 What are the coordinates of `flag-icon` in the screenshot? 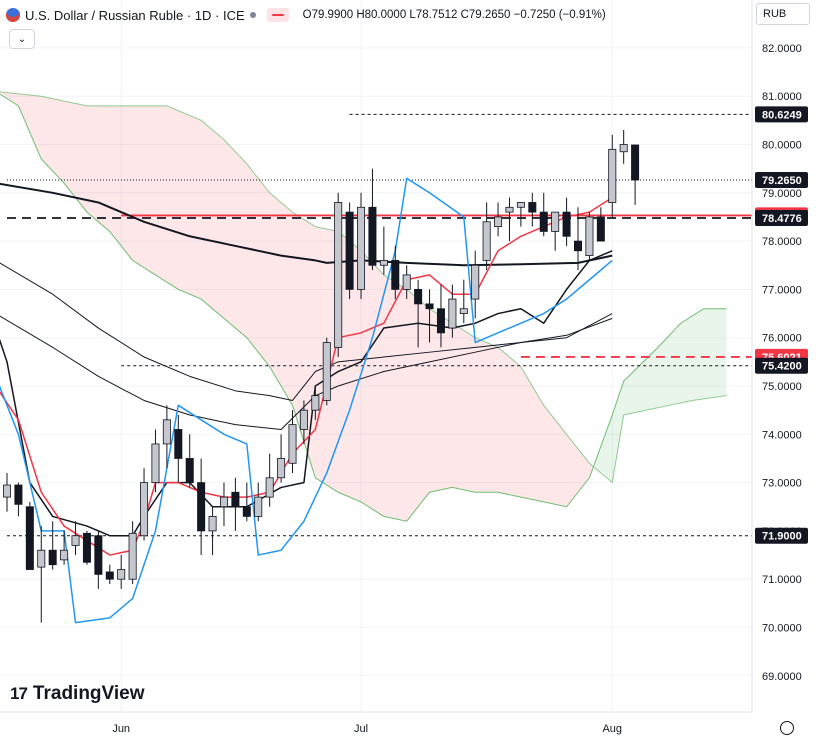 It's located at (13, 15).